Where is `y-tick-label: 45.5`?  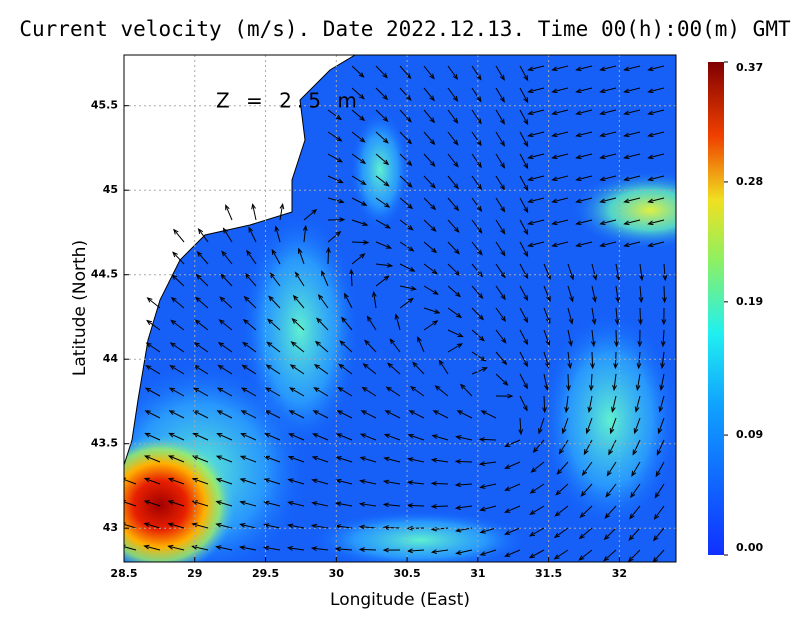 y-tick-label: 45.5 is located at coordinates (104, 105).